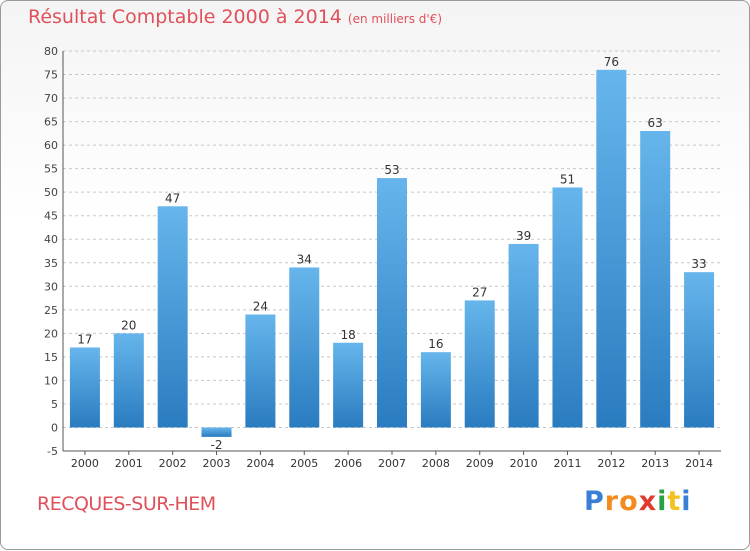  What do you see at coordinates (698, 264) in the screenshot?
I see `data-label-2014: 33` at bounding box center [698, 264].